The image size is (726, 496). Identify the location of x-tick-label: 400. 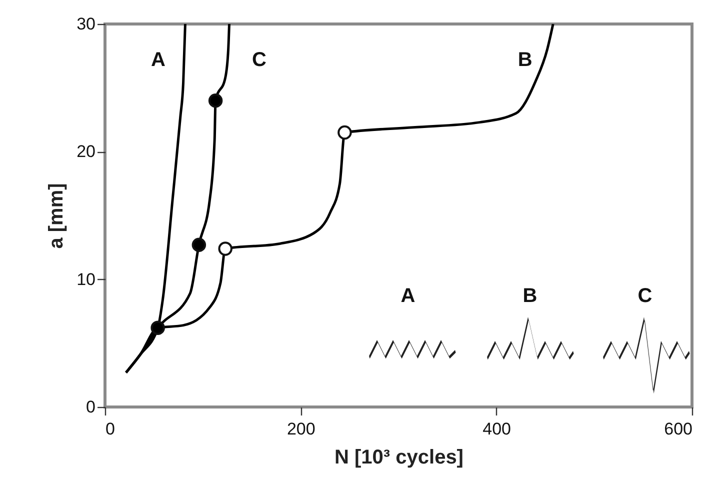
(497, 429).